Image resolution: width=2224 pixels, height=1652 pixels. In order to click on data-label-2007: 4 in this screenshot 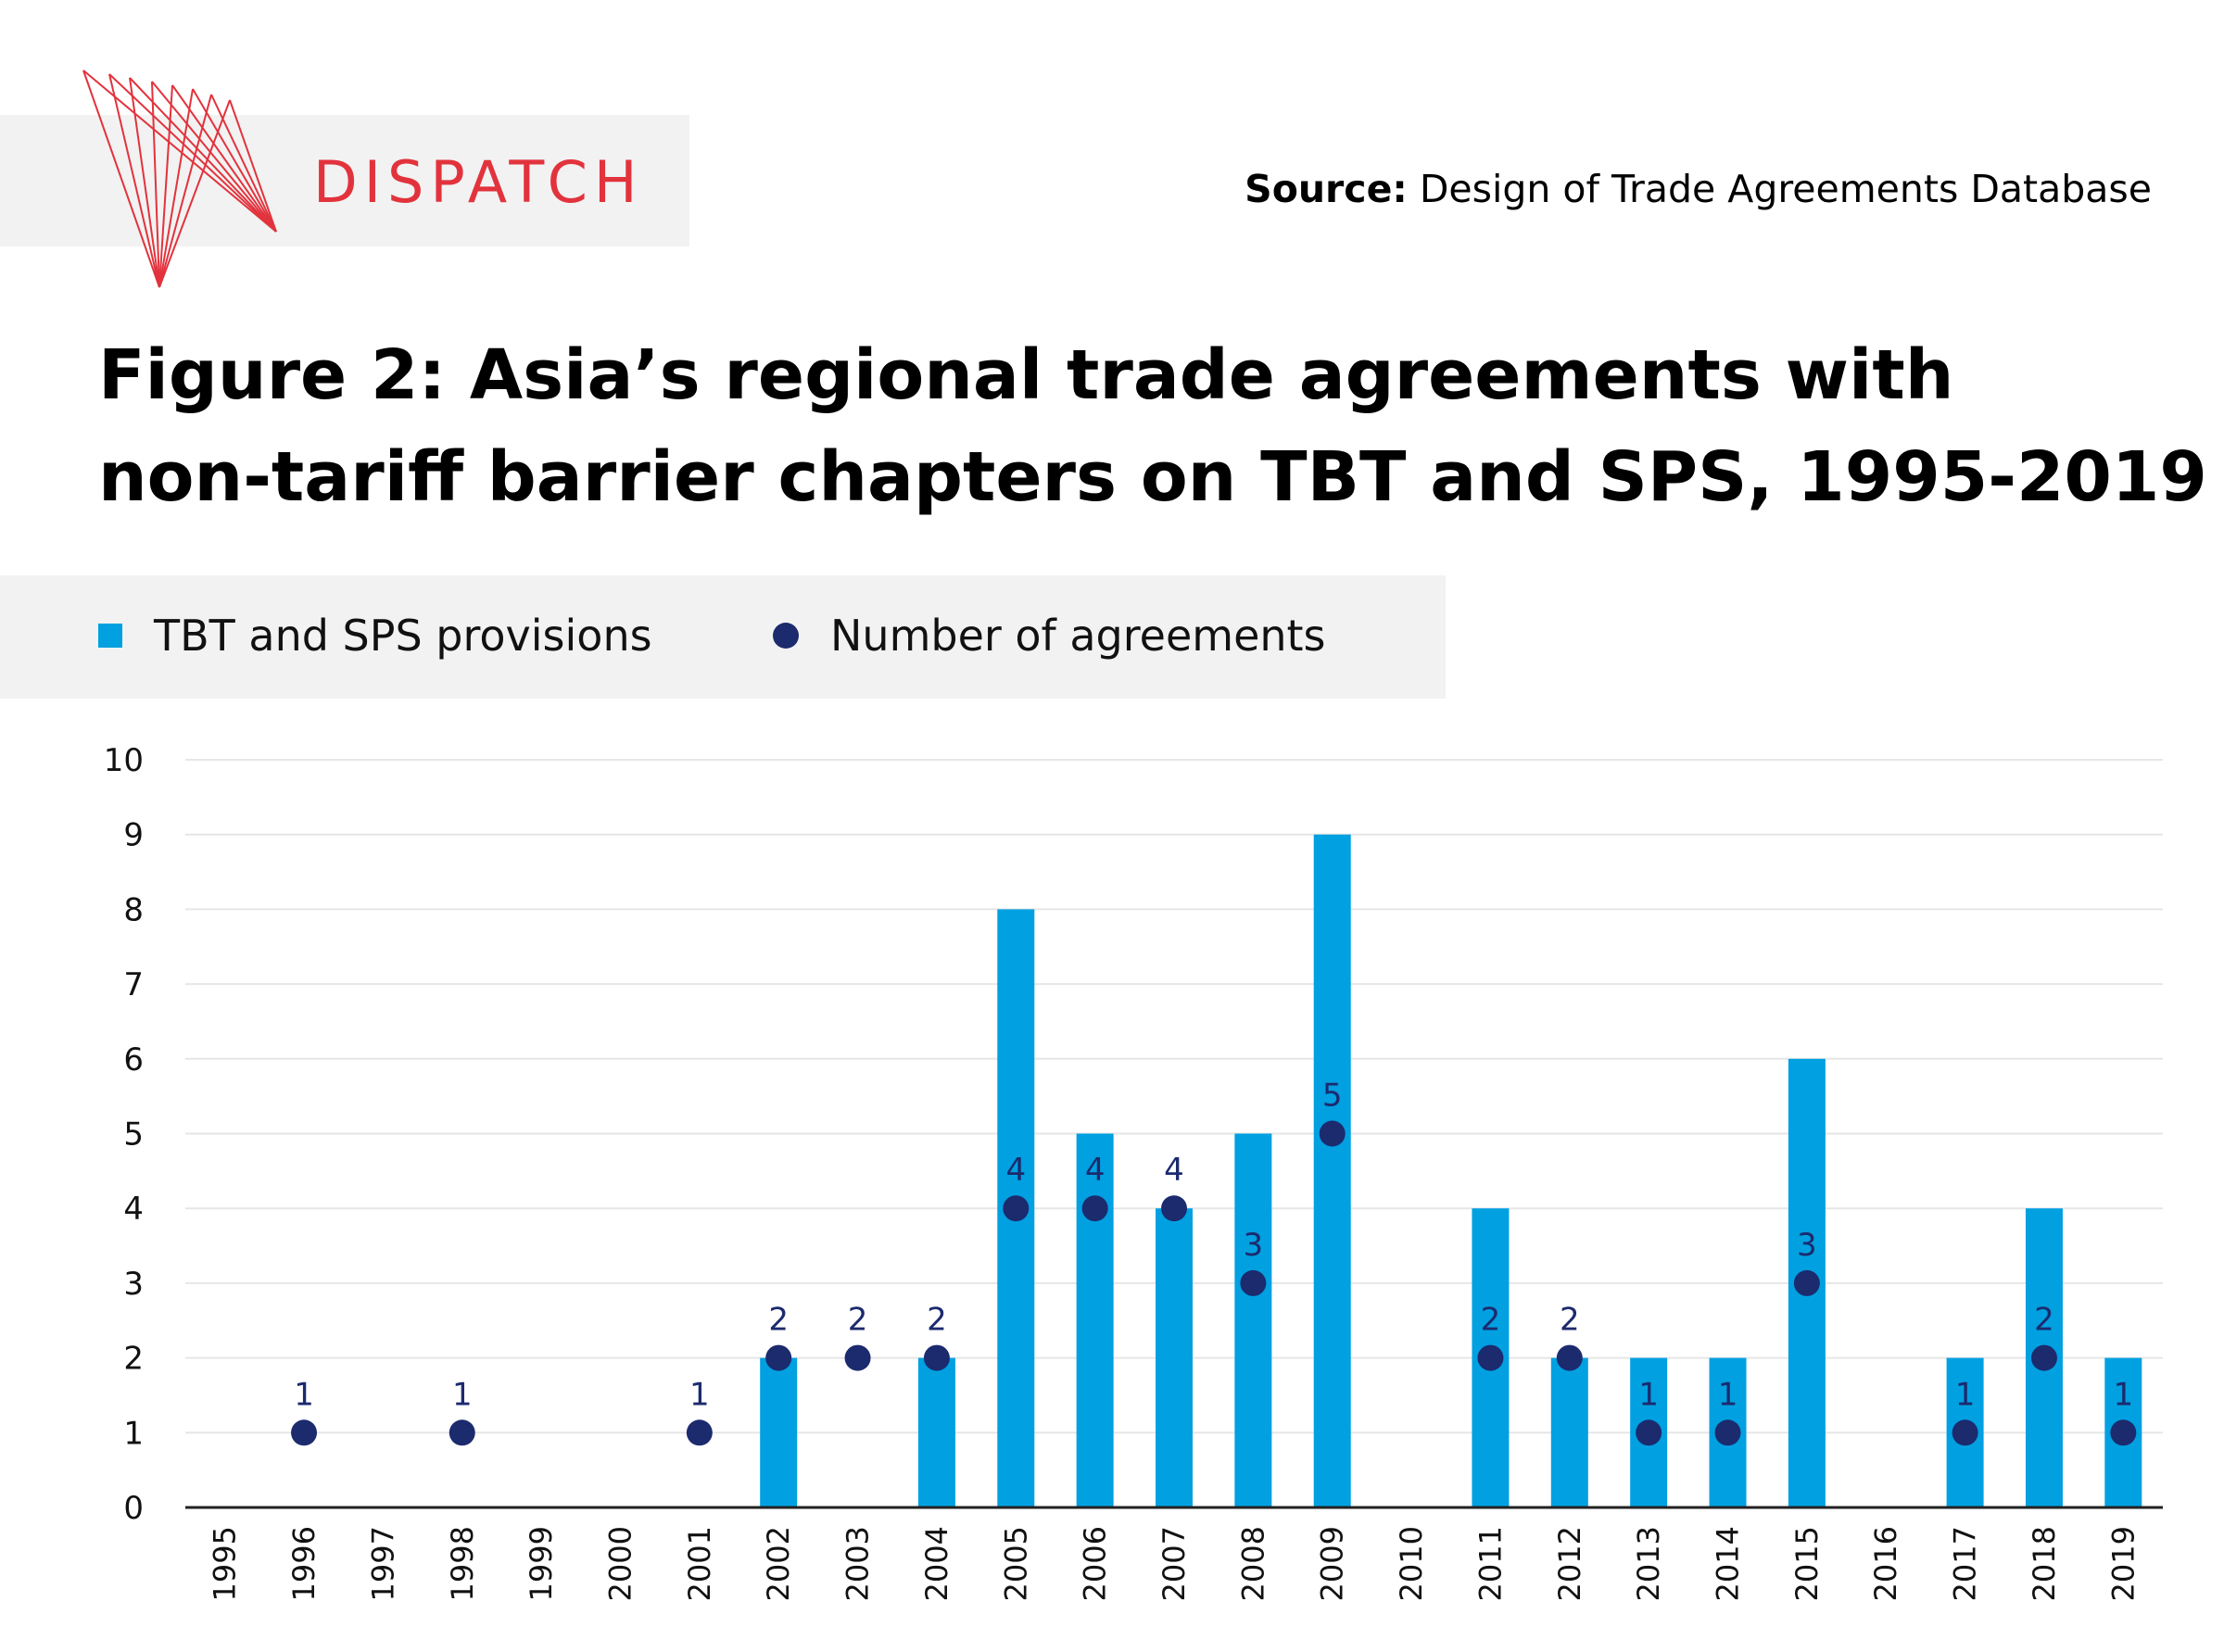, I will do `click(1174, 1171)`.